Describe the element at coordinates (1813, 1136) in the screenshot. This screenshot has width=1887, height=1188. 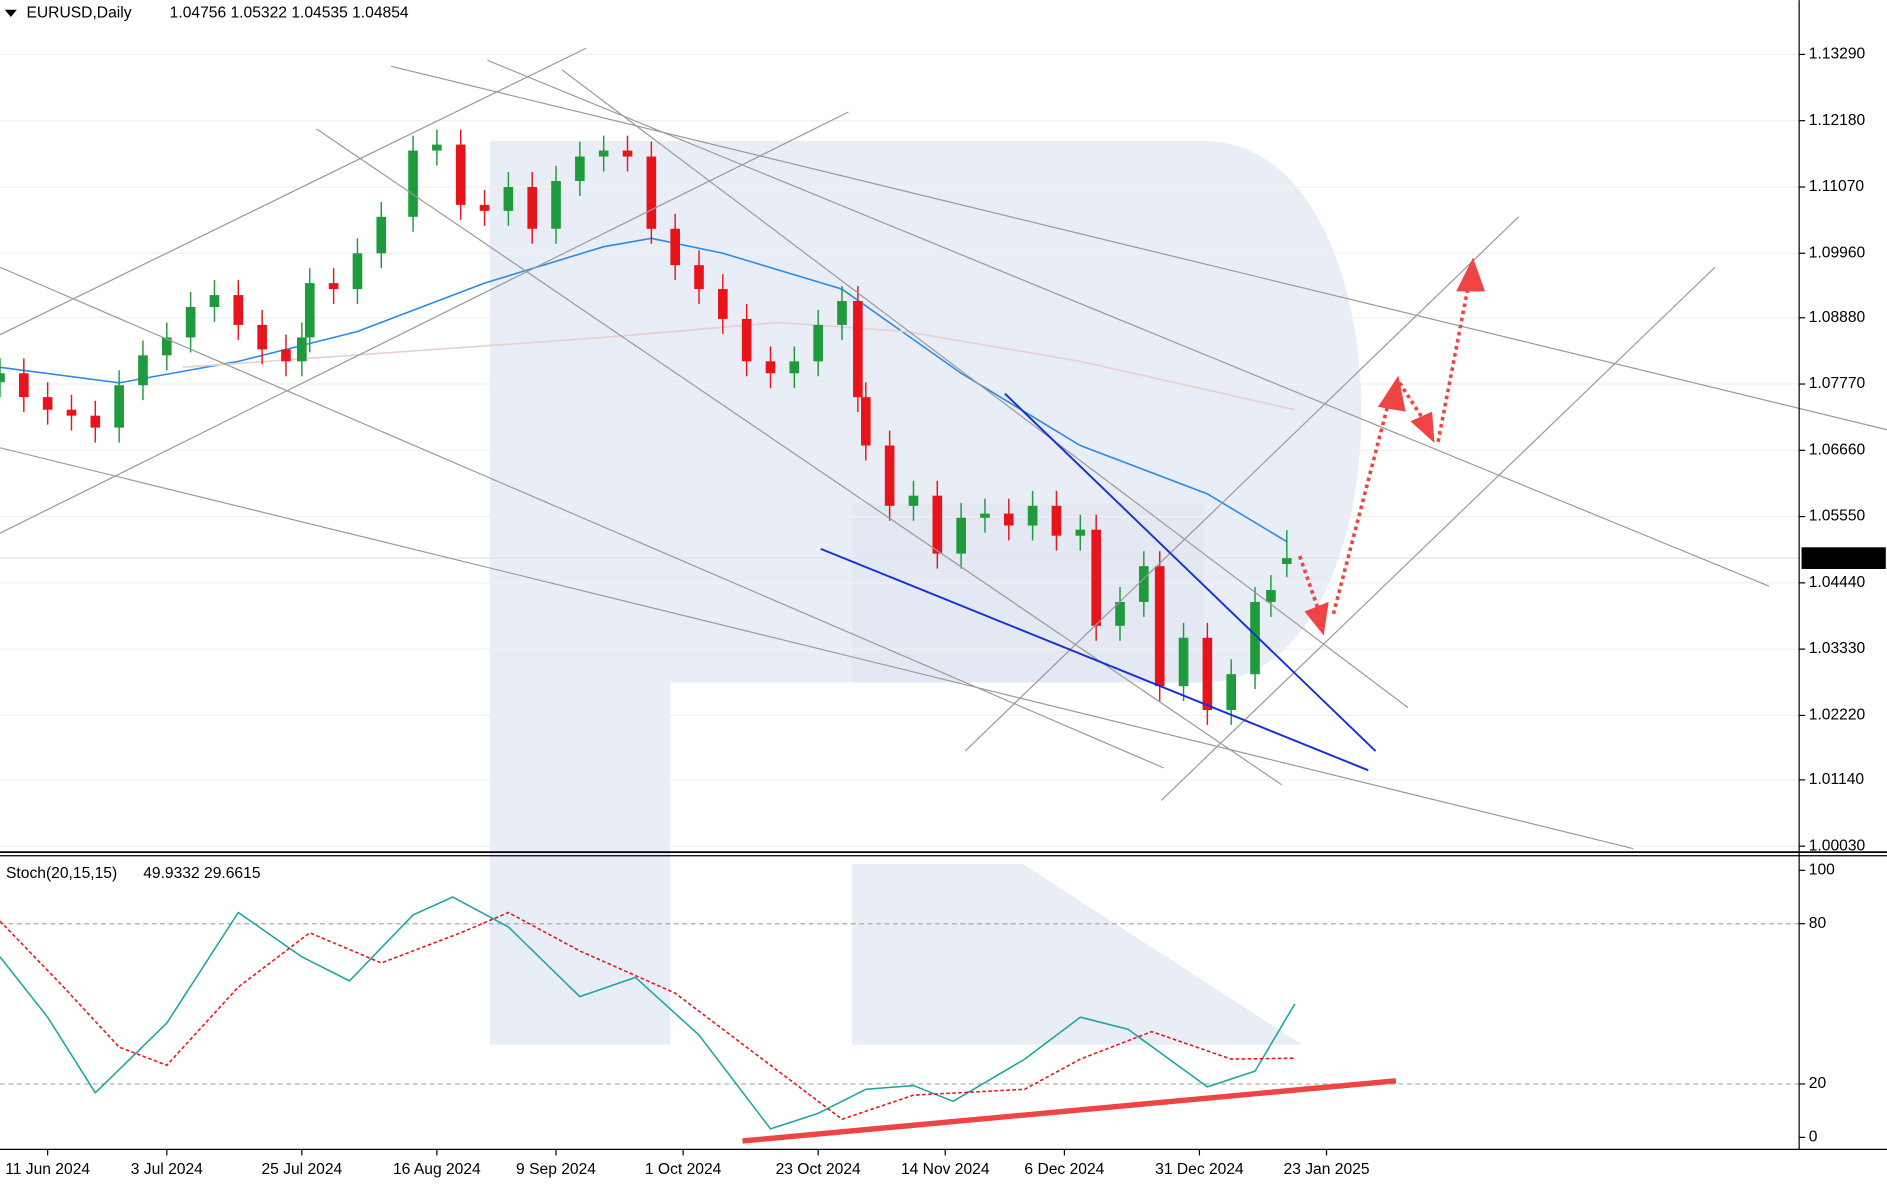
I see `y-tick-label: 0` at that location.